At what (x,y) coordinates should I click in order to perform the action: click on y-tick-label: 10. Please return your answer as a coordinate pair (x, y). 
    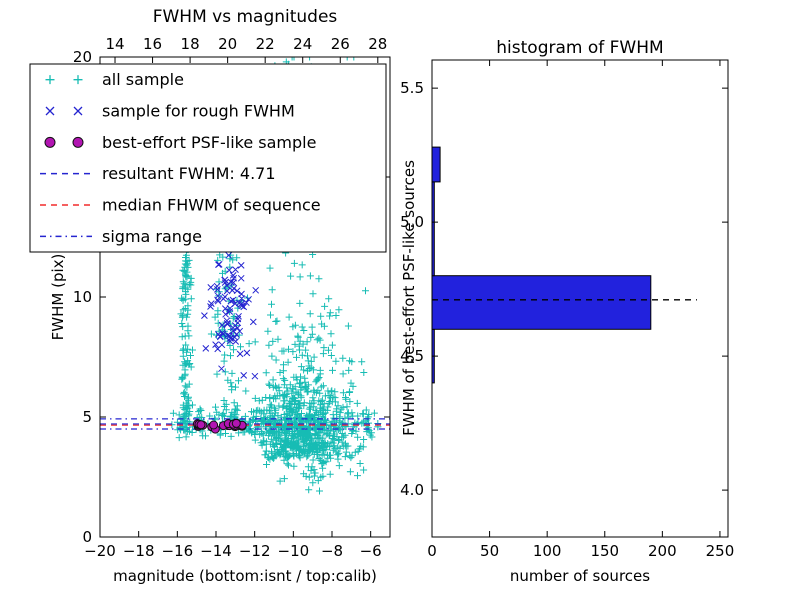
    Looking at the image, I should click on (82, 297).